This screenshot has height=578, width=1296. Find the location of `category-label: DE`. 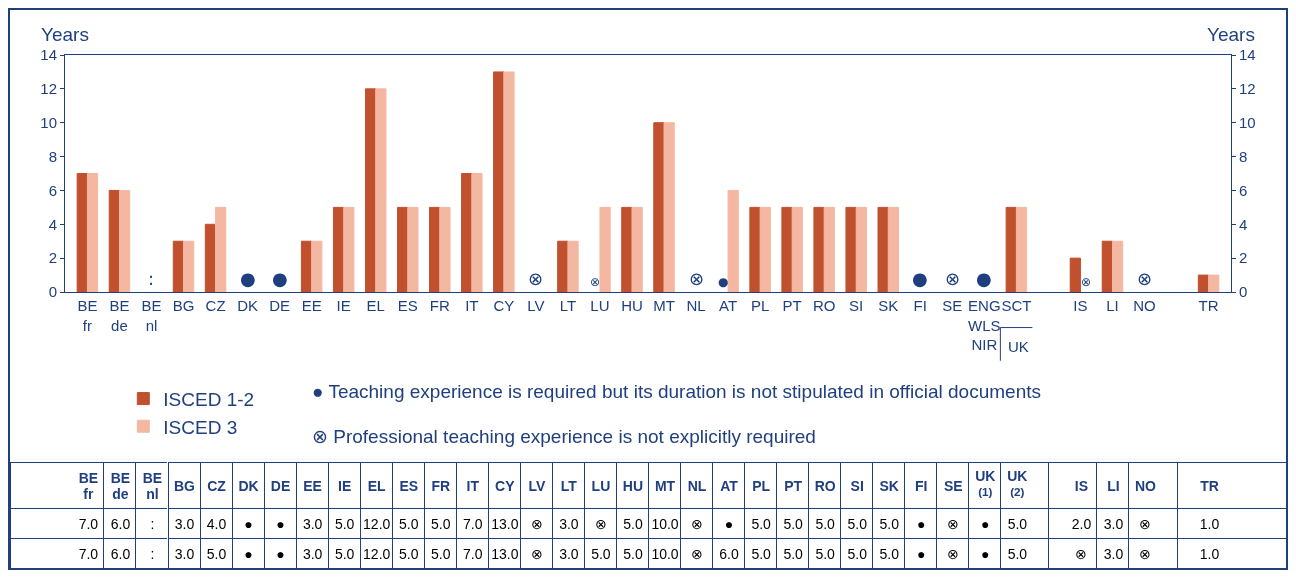

category-label: DE is located at coordinates (280, 486).